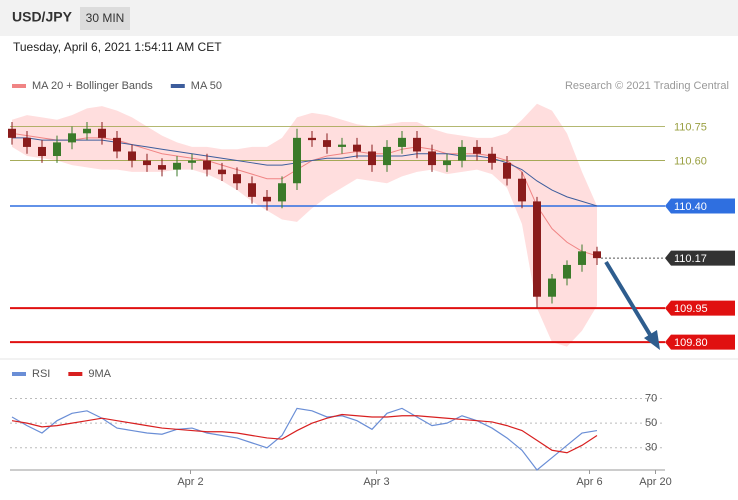  I want to click on x-tick-label: Apr 20, so click(655, 482).